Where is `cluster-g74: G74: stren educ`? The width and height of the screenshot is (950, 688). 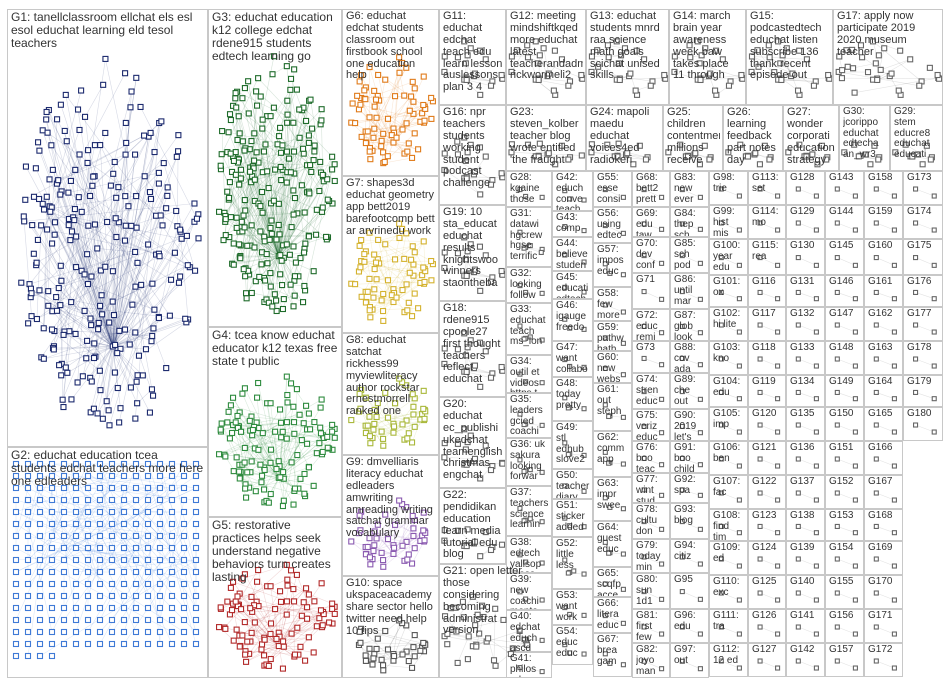
cluster-g74: G74: stren educ is located at coordinates (651, 391).